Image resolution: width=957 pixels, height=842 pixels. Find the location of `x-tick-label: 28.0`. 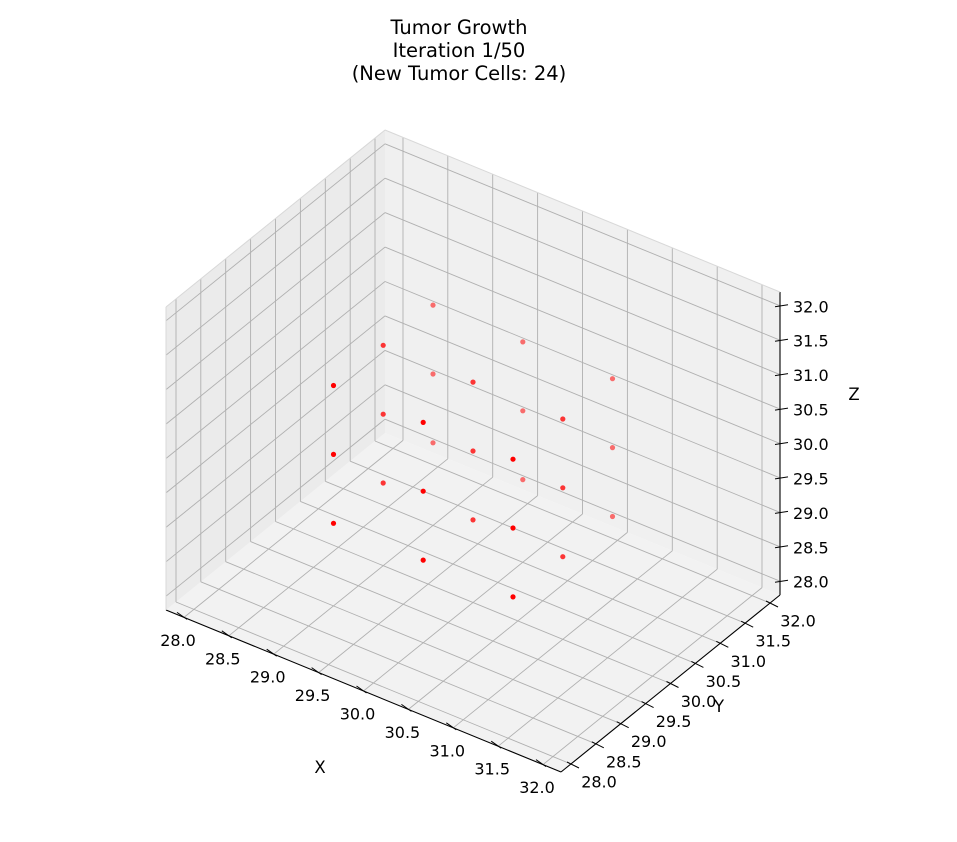

x-tick-label: 28.0 is located at coordinates (178, 640).